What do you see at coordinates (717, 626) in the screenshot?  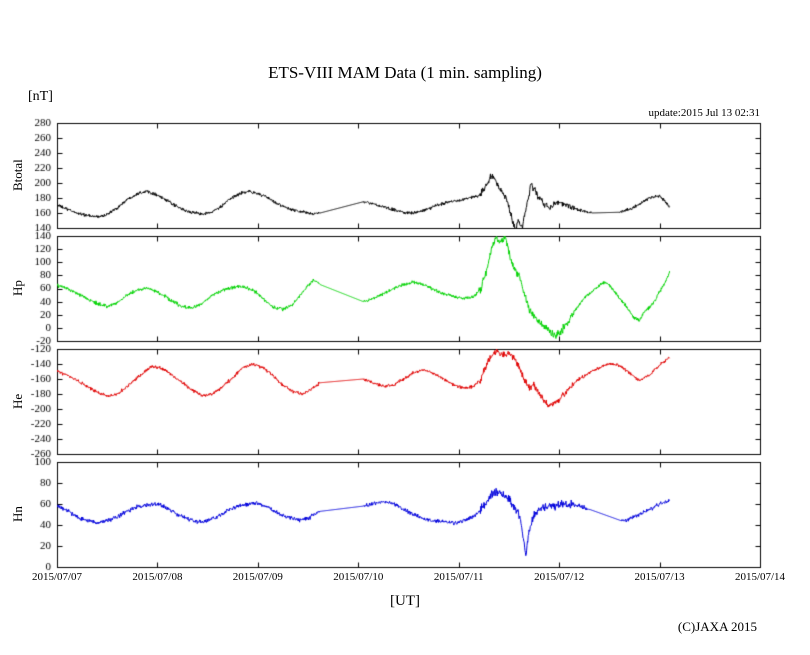 I see `copyright-label: (C)JAXA 2015` at bounding box center [717, 626].